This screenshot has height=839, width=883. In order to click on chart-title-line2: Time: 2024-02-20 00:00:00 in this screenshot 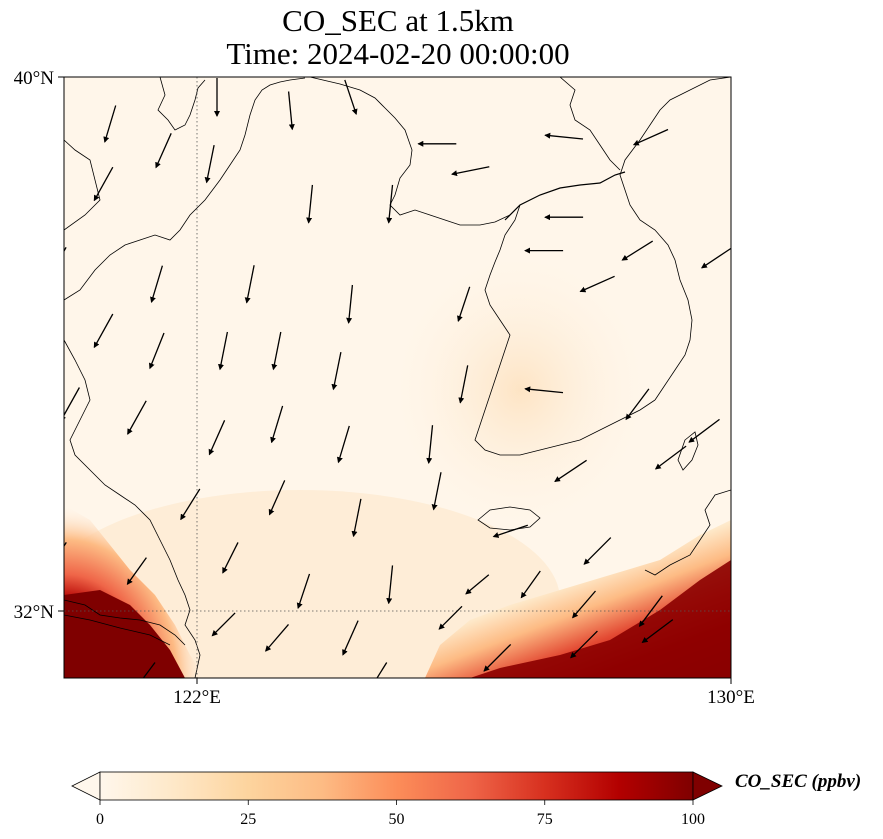, I will do `click(398, 53)`.